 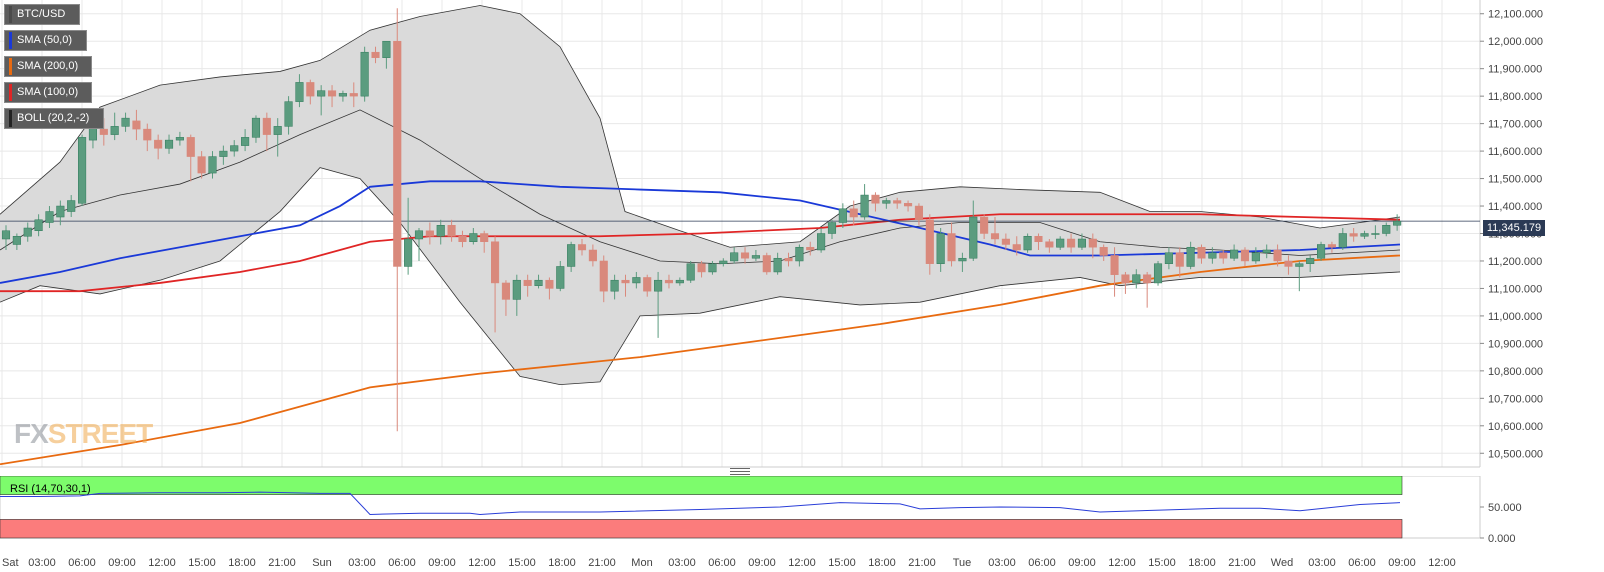 I want to click on legend-item-sma50: SMA (50,0), so click(x=45, y=40).